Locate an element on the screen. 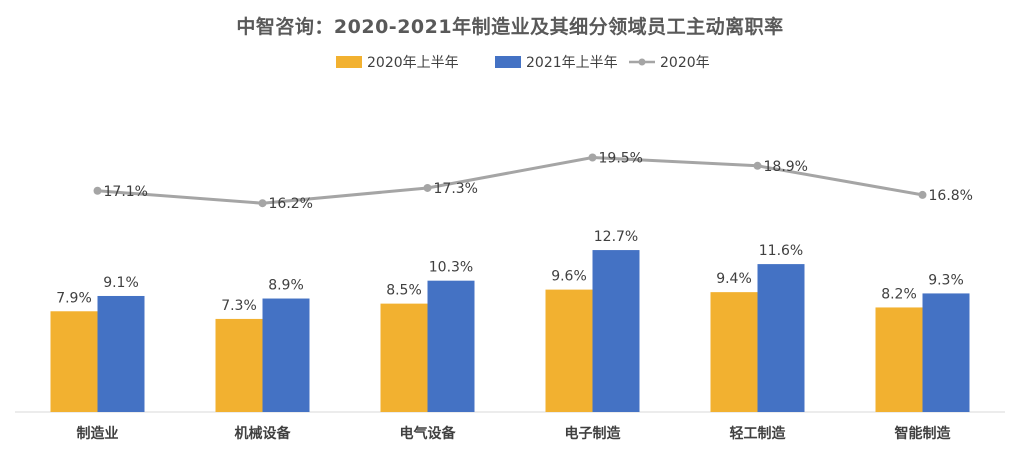  bar-label-2021h1-2: 10.3% is located at coordinates (451, 268).